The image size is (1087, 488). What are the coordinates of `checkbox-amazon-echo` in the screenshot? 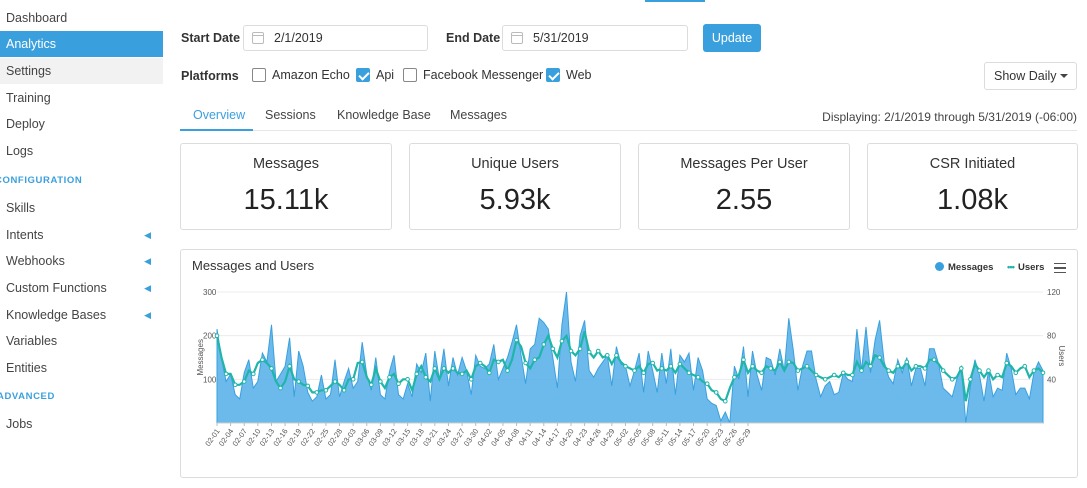 It's located at (259, 75).